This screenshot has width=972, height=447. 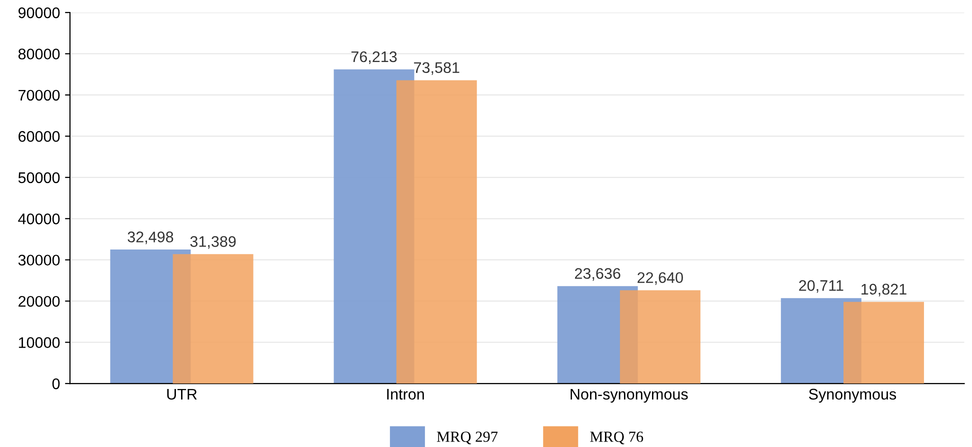 What do you see at coordinates (39, 95) in the screenshot?
I see `y-tick-label: 70000` at bounding box center [39, 95].